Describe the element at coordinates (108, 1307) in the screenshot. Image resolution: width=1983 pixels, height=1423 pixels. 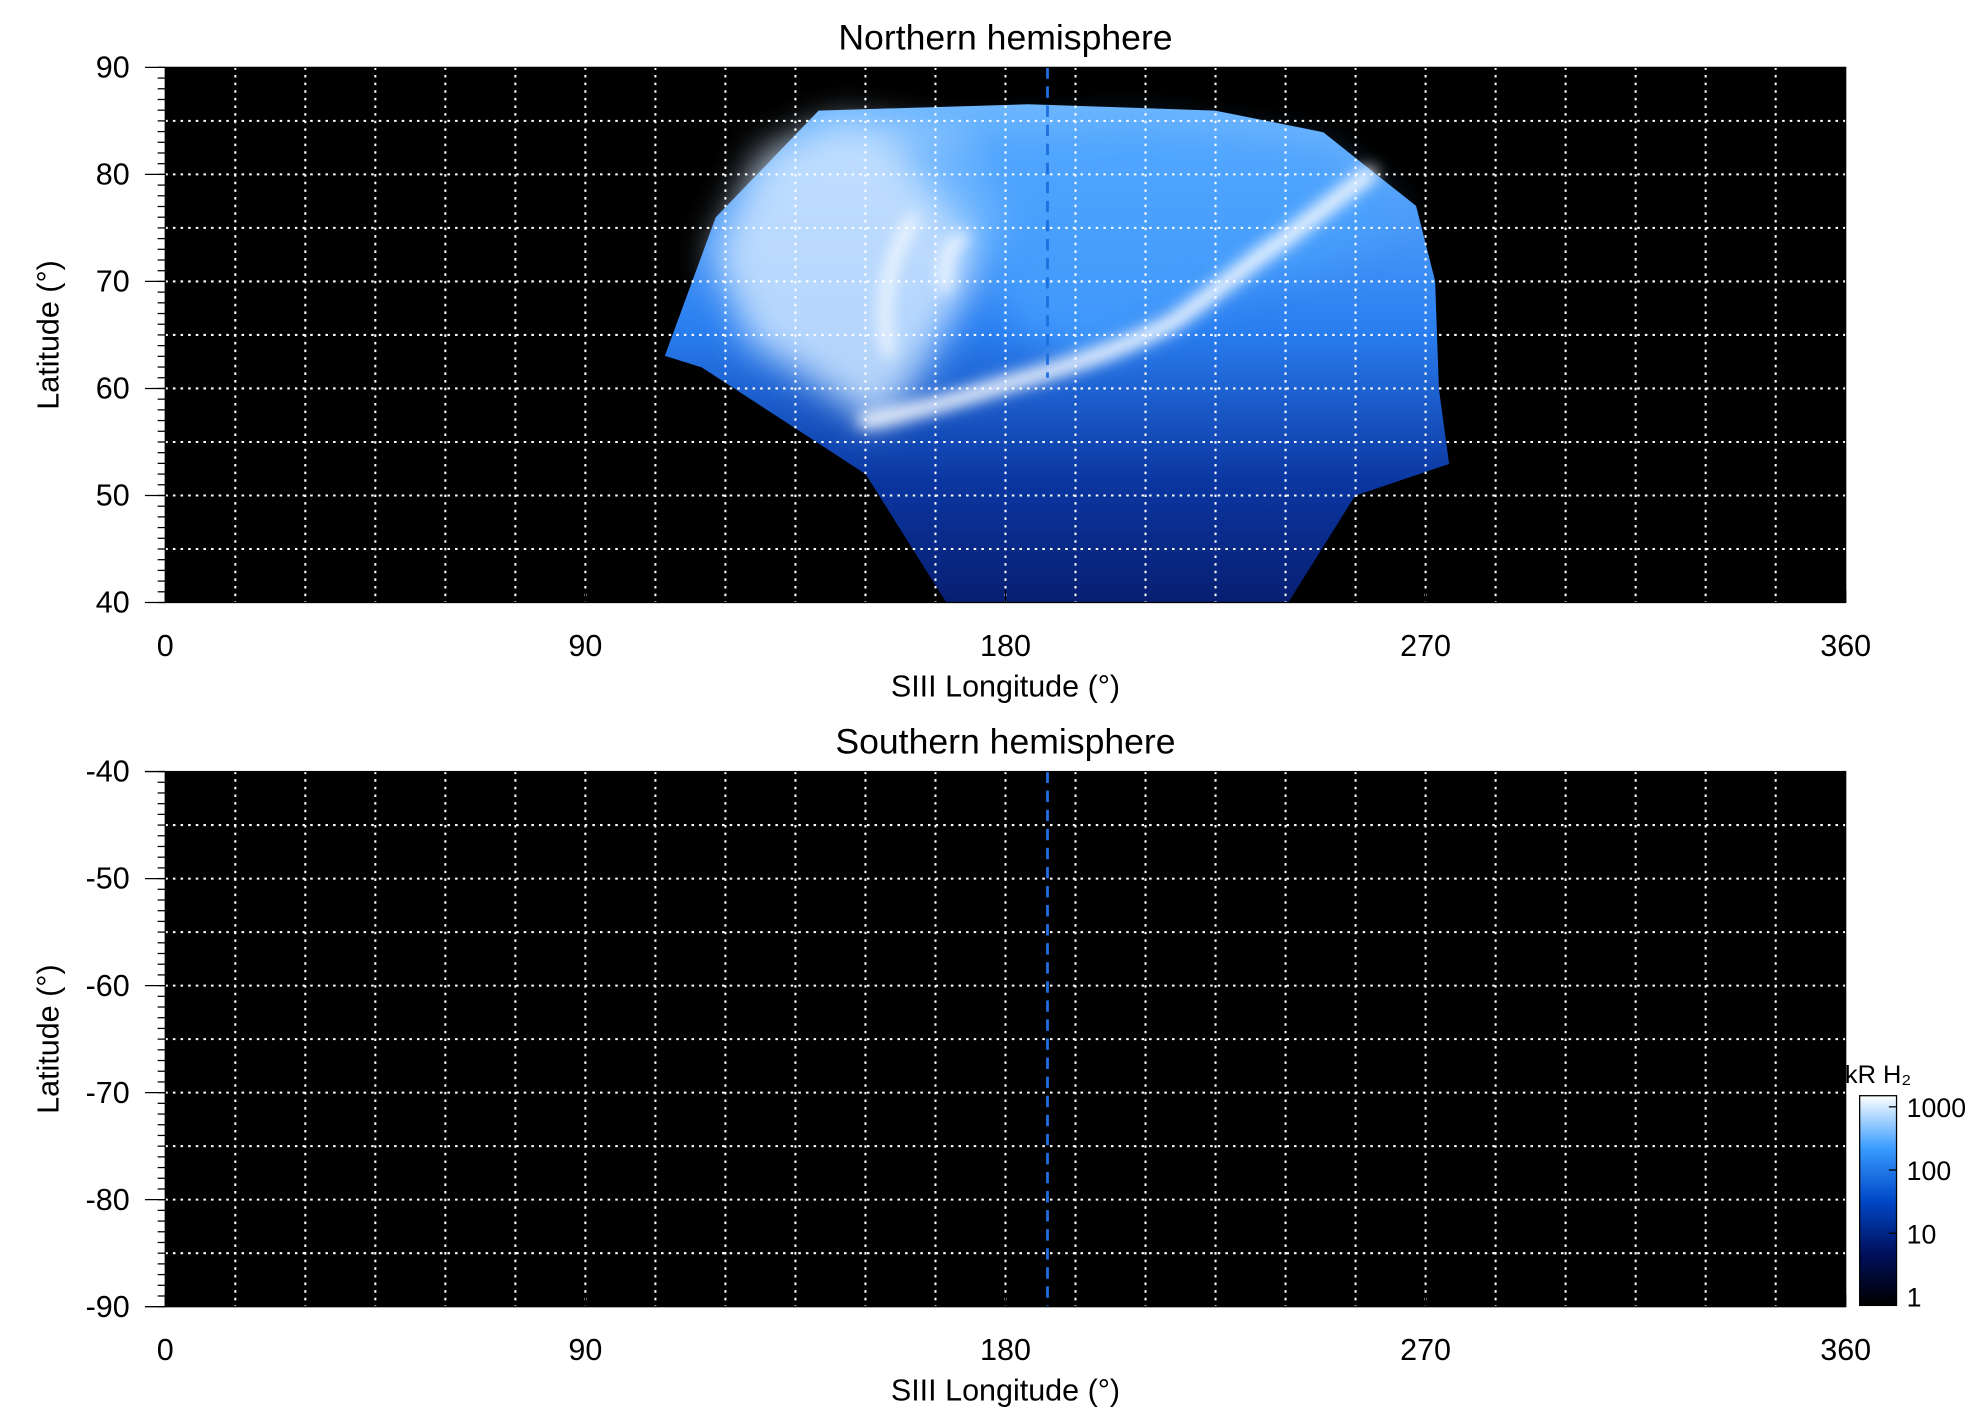
I see `y-tick-label: -90` at that location.